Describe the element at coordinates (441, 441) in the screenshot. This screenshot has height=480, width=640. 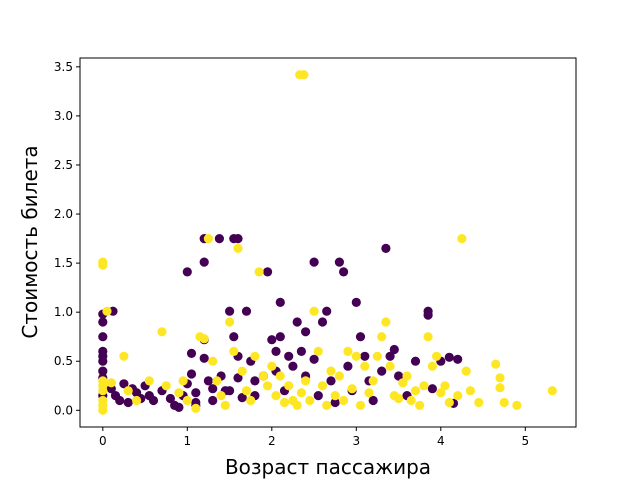
I see `x-tick-label: 4` at that location.